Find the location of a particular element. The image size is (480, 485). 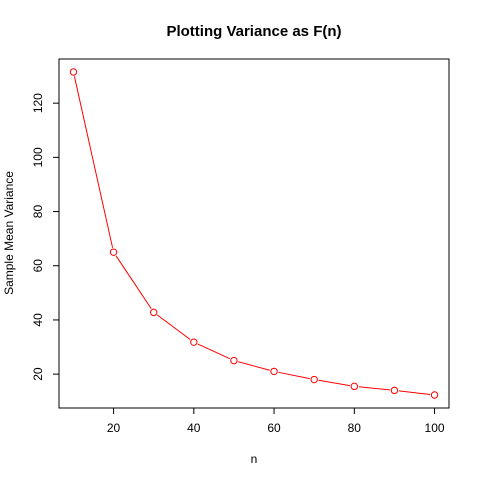

y-tick-label: 60 is located at coordinates (38, 266).